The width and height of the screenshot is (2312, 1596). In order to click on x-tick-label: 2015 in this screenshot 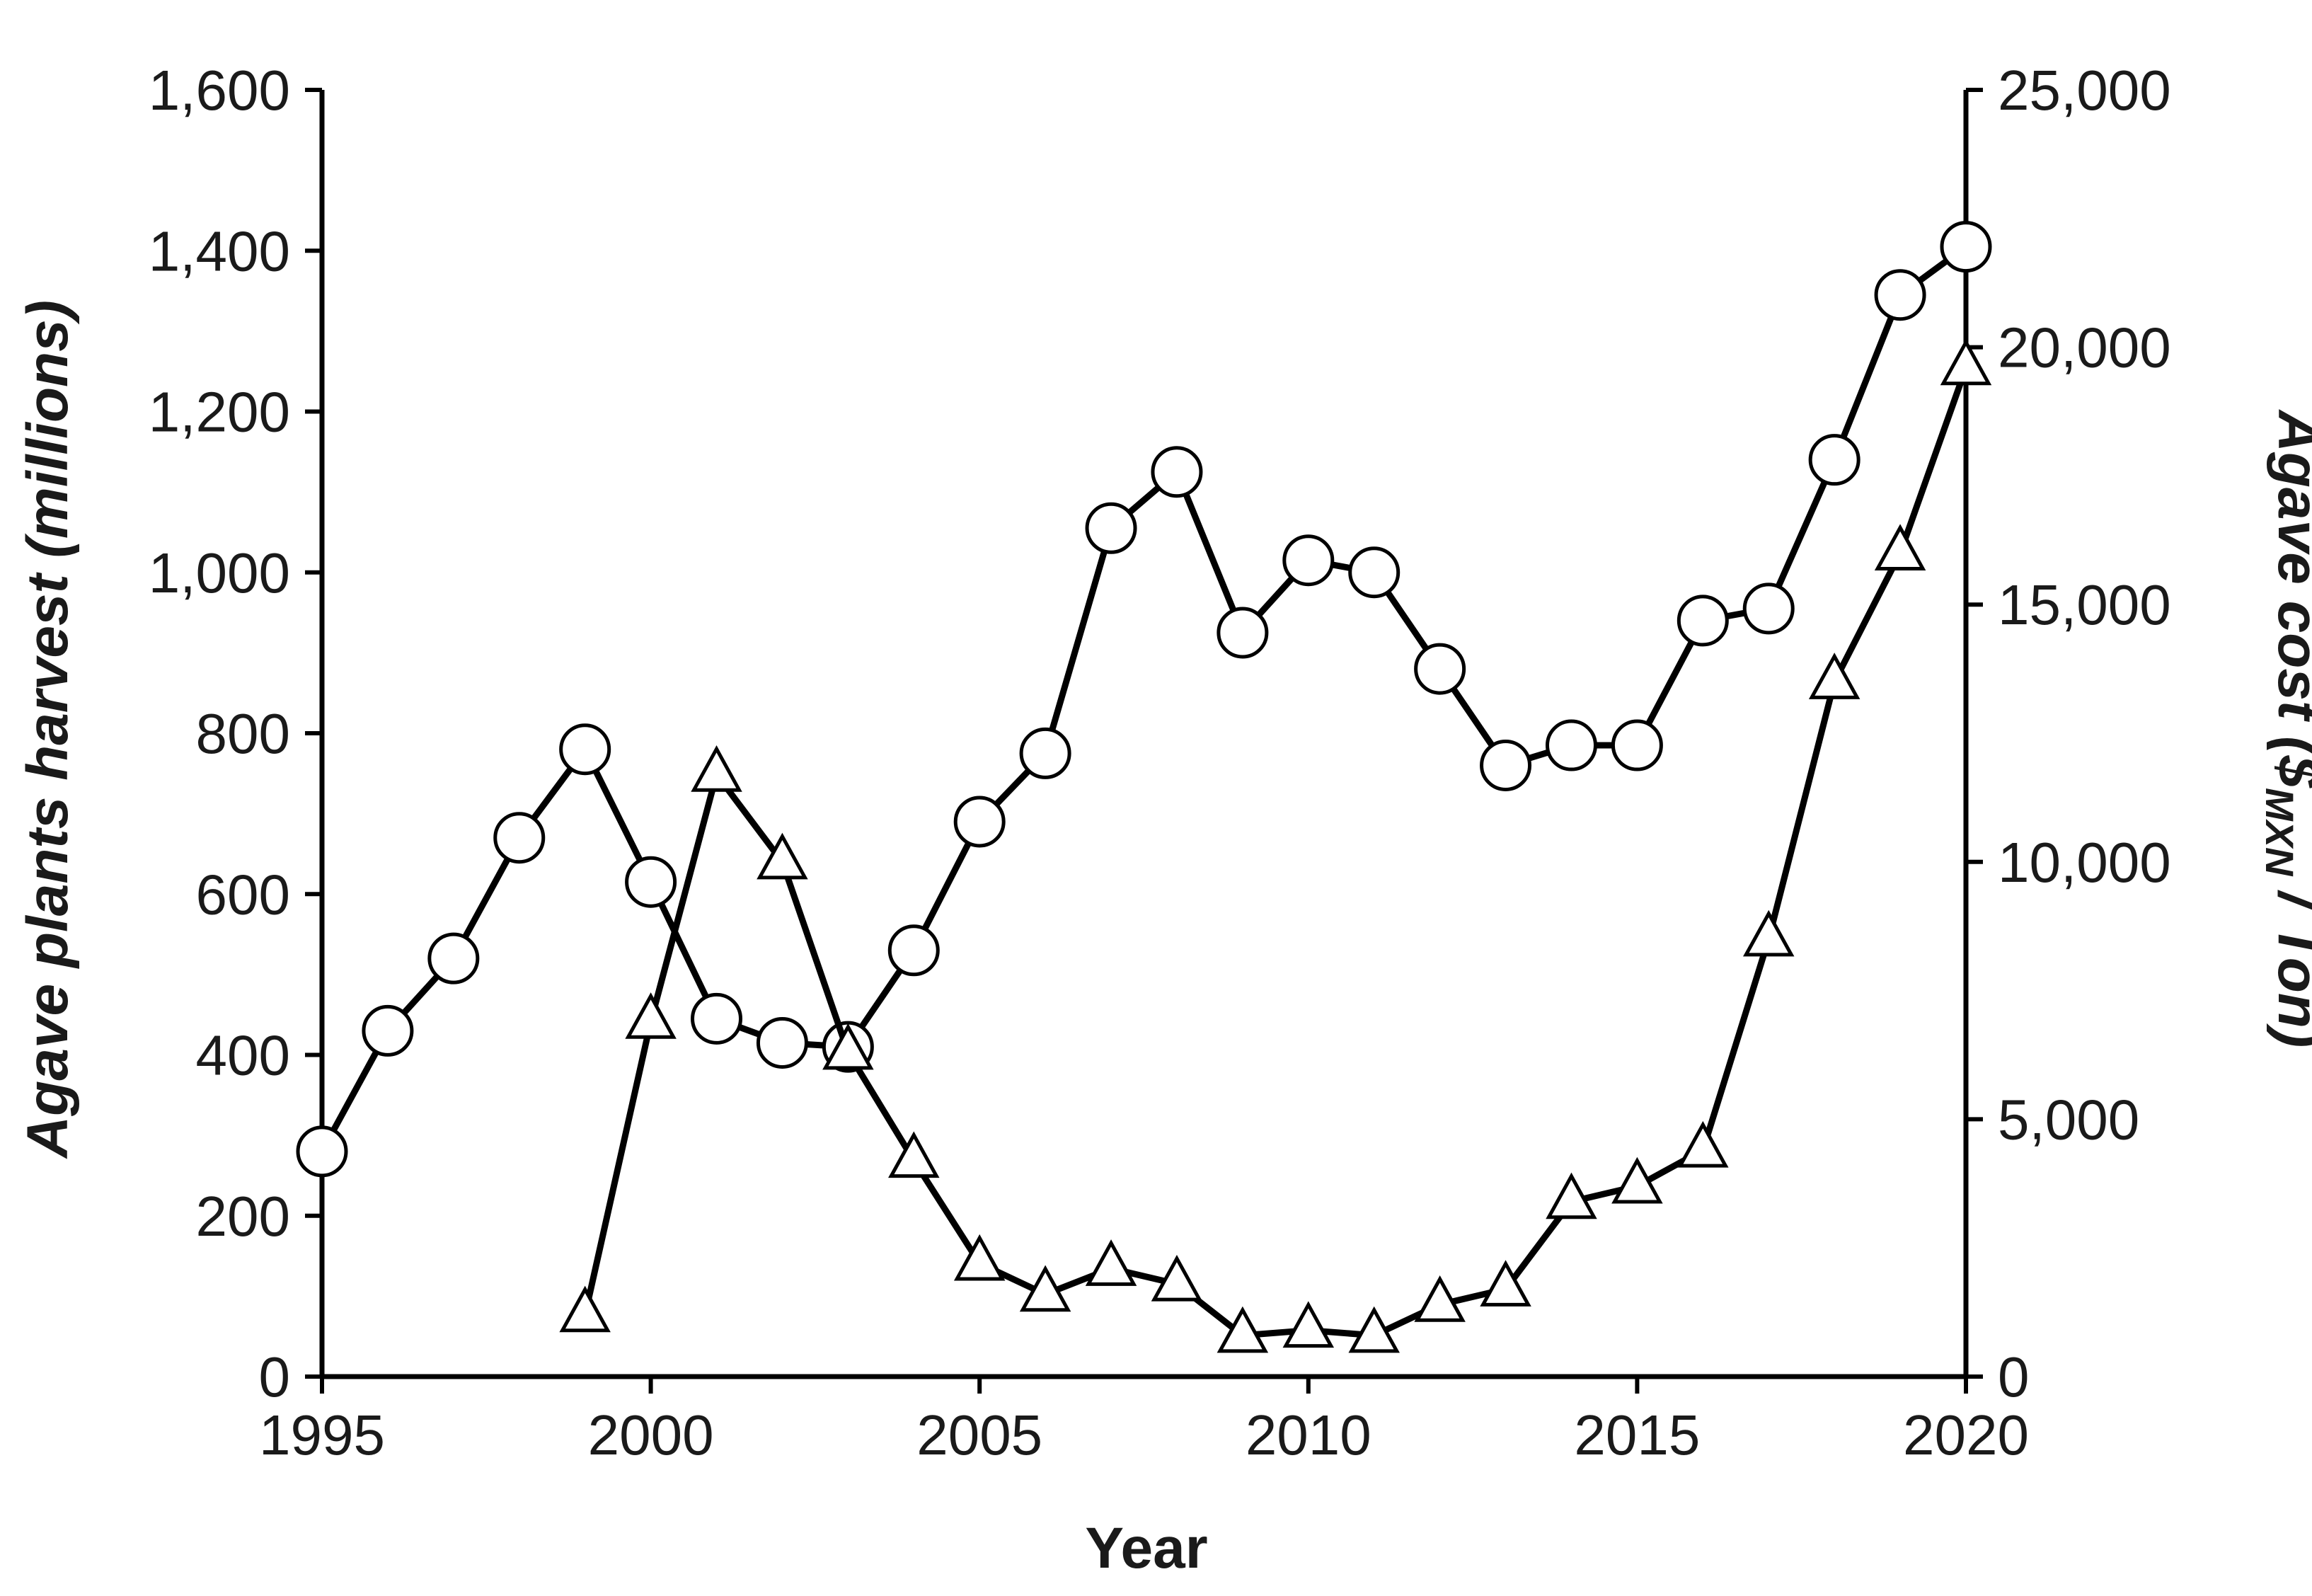, I will do `click(1637, 1434)`.